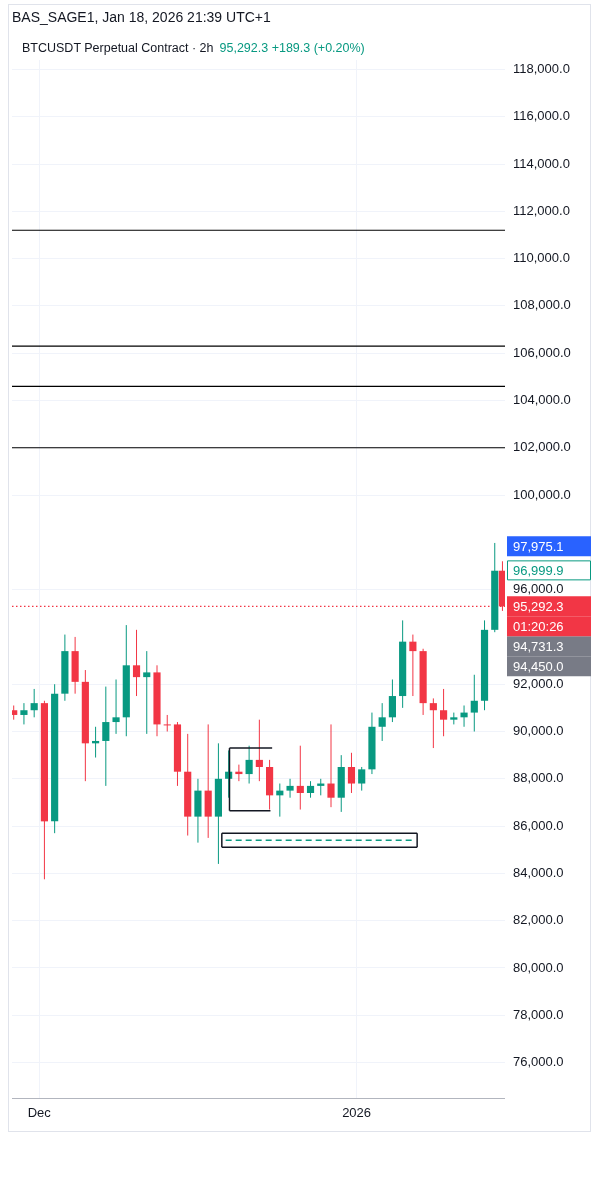 The height and width of the screenshot is (1200, 600). What do you see at coordinates (542, 447) in the screenshot?
I see `y-tick-label: 102,000.0` at bounding box center [542, 447].